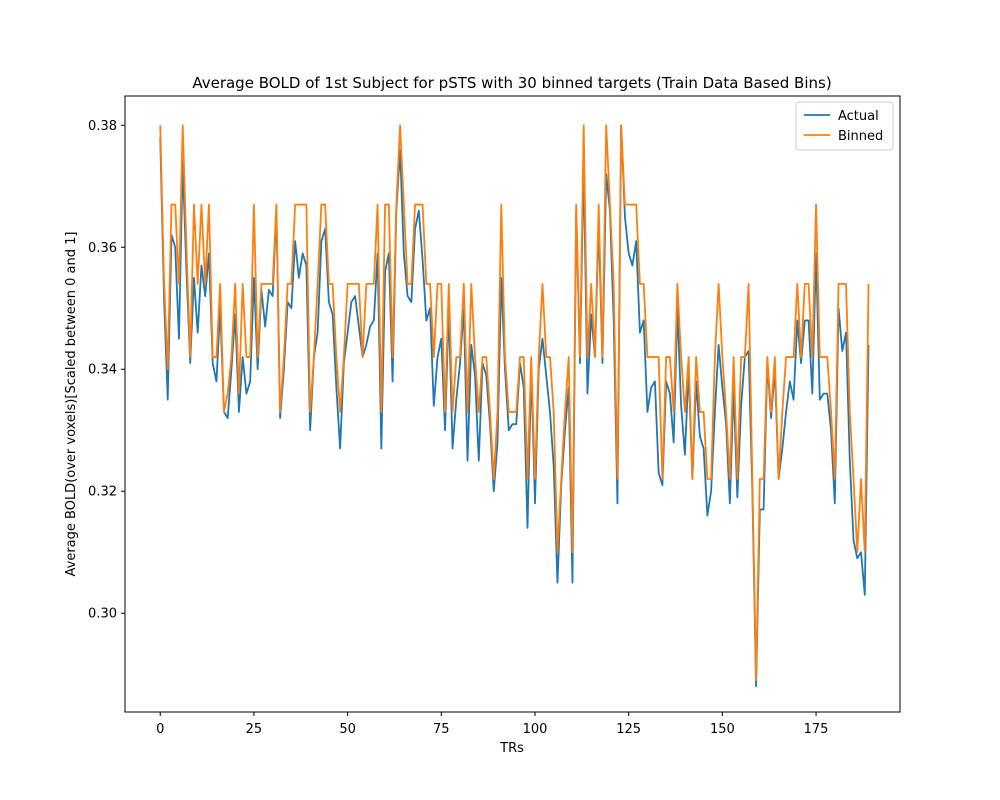 The height and width of the screenshot is (800, 1000). What do you see at coordinates (860, 136) in the screenshot?
I see `legend-label-binned: Binned` at bounding box center [860, 136].